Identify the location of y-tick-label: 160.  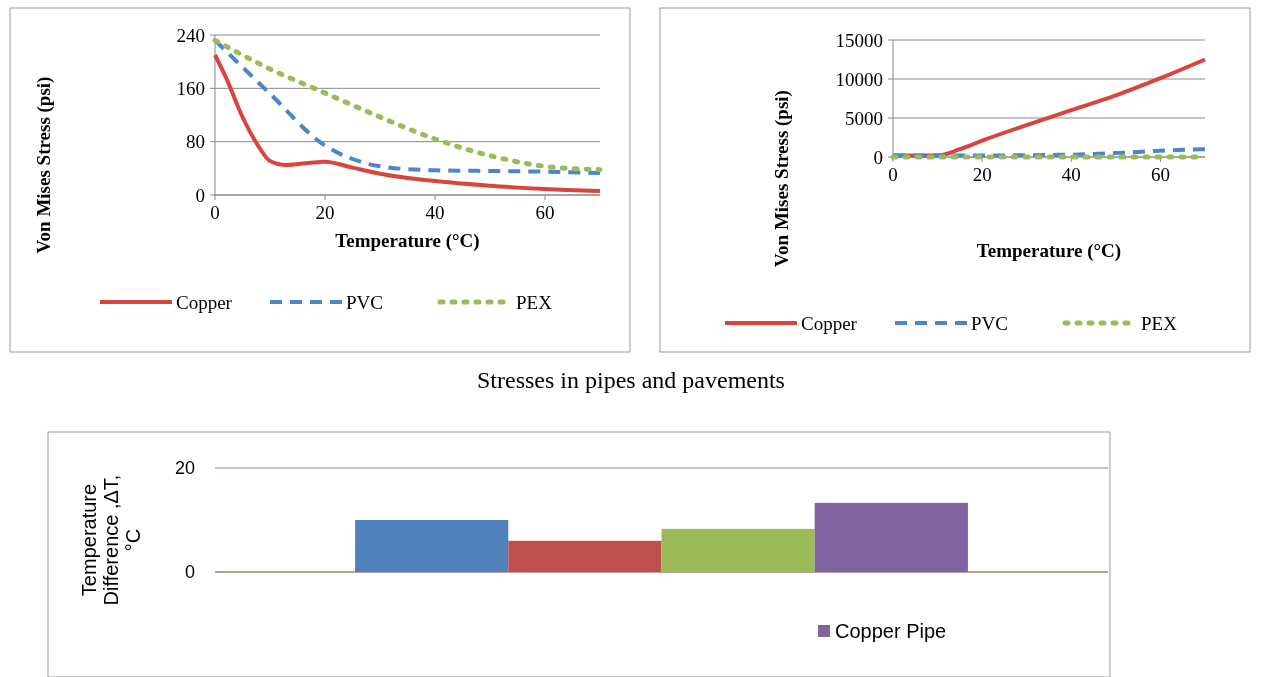
(190, 88).